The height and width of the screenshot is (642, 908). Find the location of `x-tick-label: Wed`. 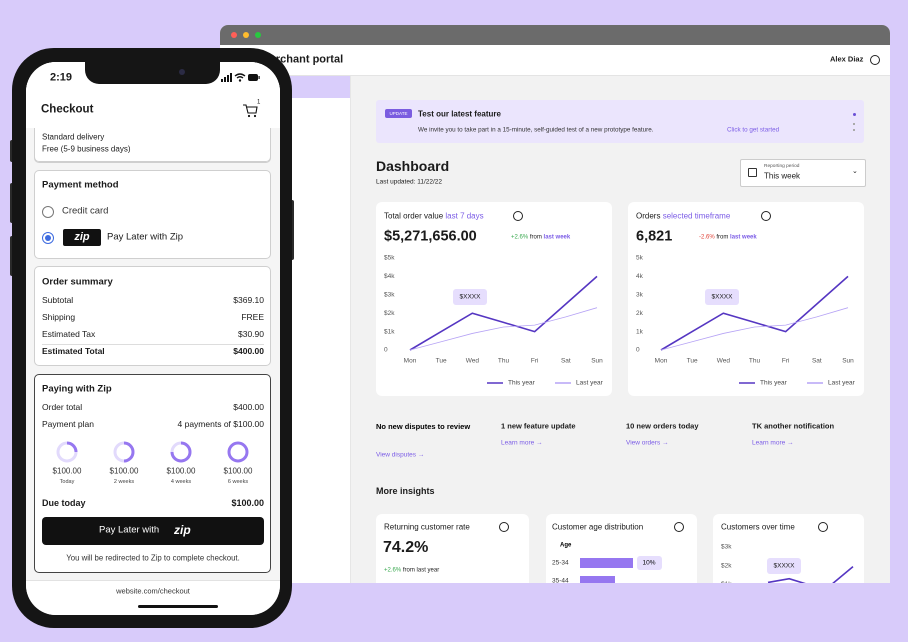

x-tick-label: Wed is located at coordinates (724, 361).